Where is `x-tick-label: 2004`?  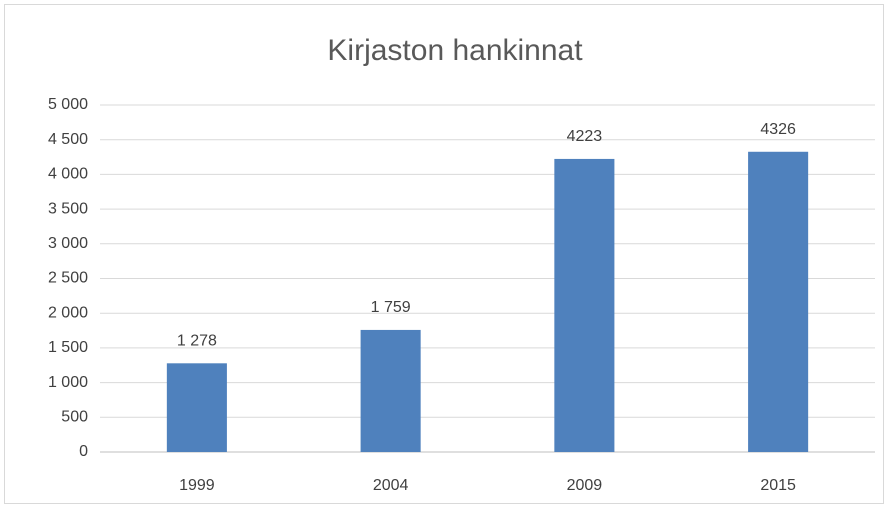
x-tick-label: 2004 is located at coordinates (391, 485).